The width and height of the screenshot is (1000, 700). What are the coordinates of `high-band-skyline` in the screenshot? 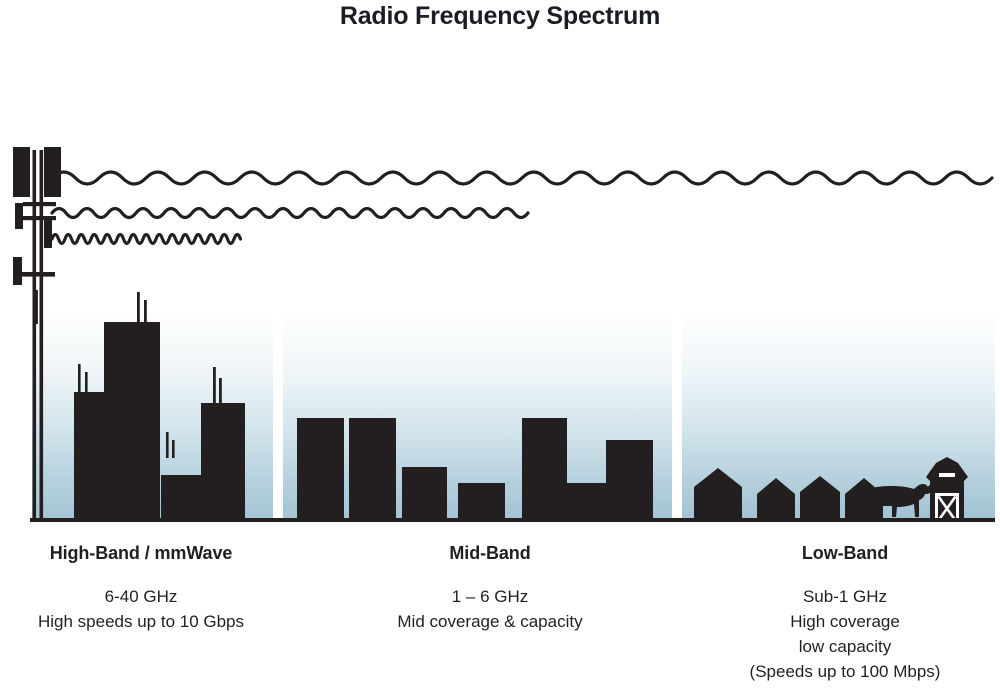 It's located at (159, 406).